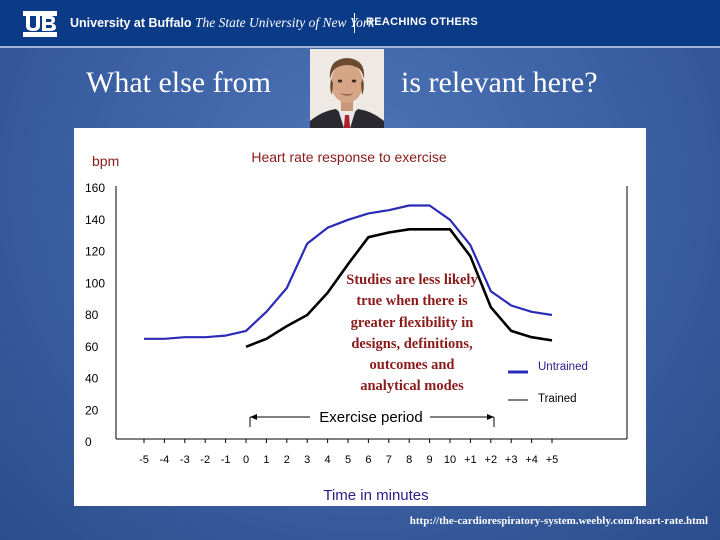  I want to click on chart-annotation-line-1: Studies are less likely, so click(412, 280).